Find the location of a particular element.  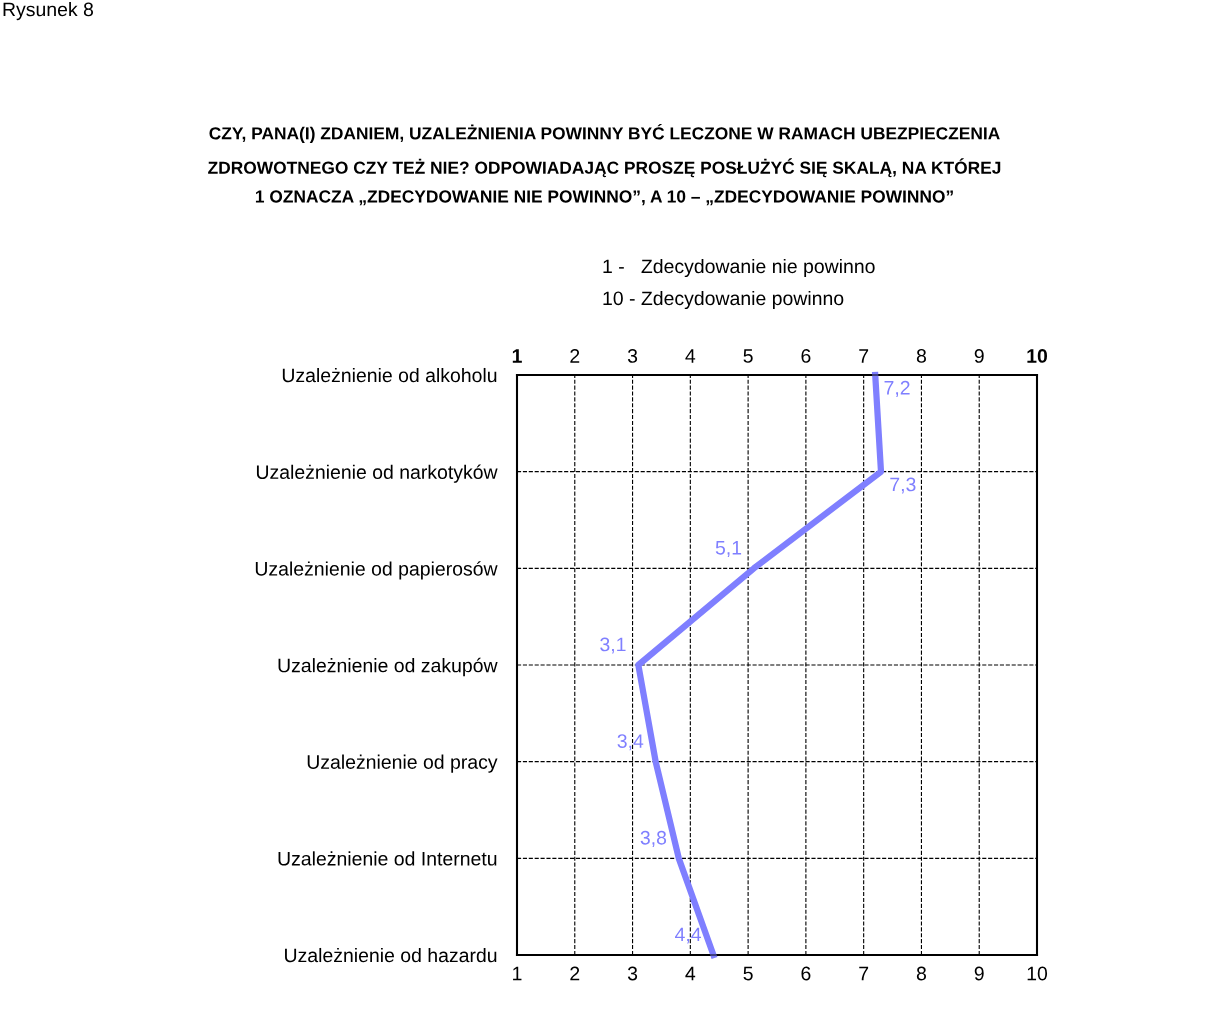

x2-tick-label: 1 is located at coordinates (517, 356).